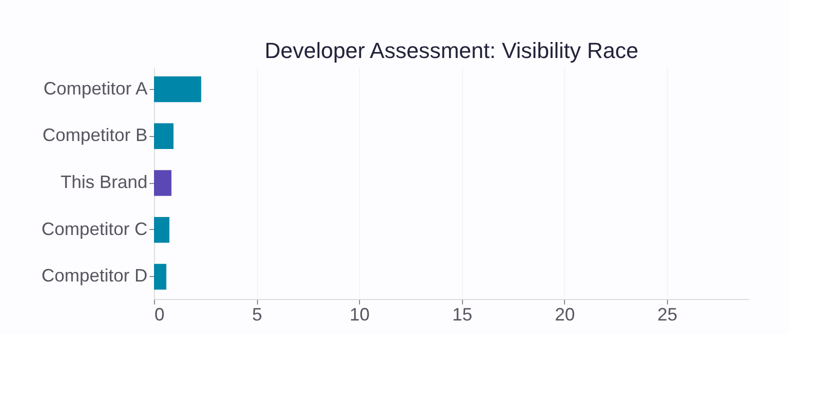 The image size is (840, 397). I want to click on y-tick-label: Competitor C, so click(94, 228).